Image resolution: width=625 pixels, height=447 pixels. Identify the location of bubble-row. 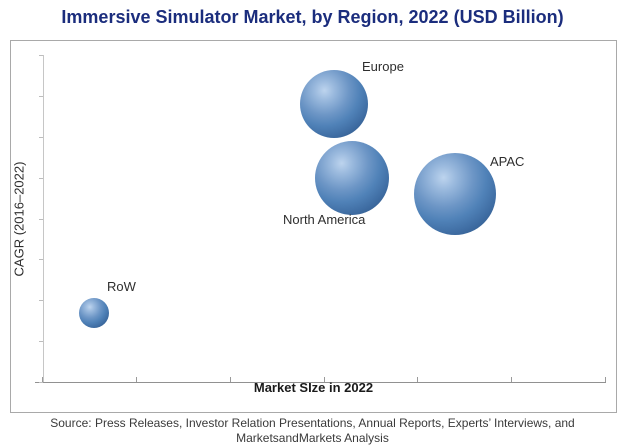
(94, 313).